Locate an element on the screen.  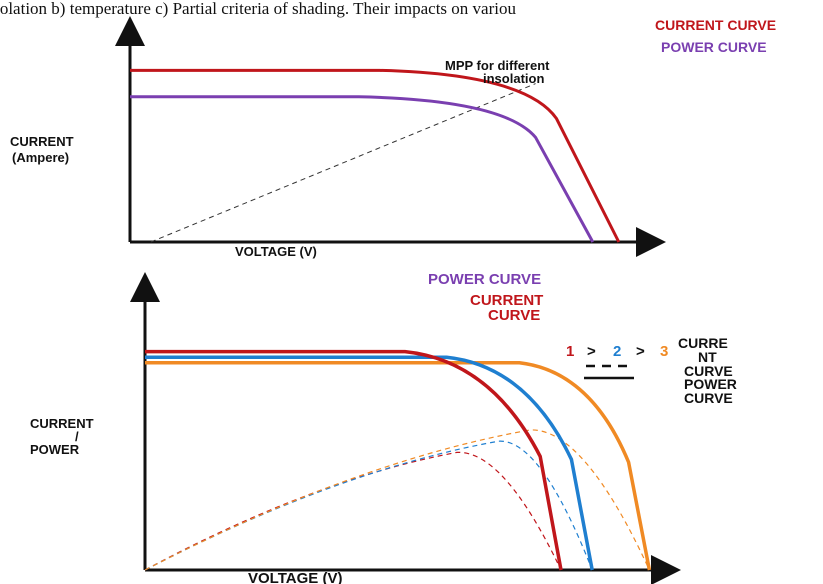
chart1-annotation-line1: MPP for different is located at coordinates (497, 65).